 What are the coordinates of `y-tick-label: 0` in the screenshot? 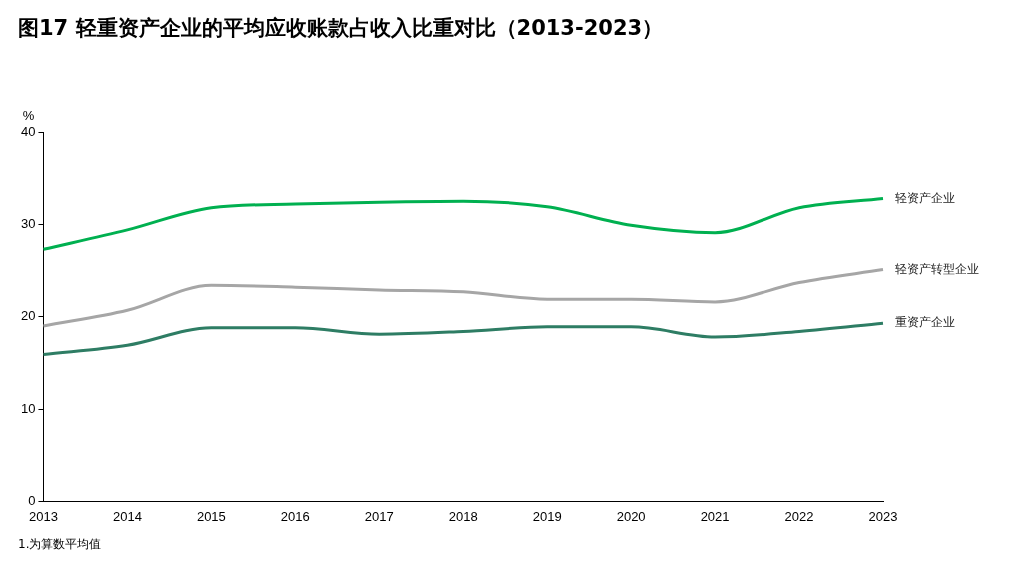 It's located at (32, 500).